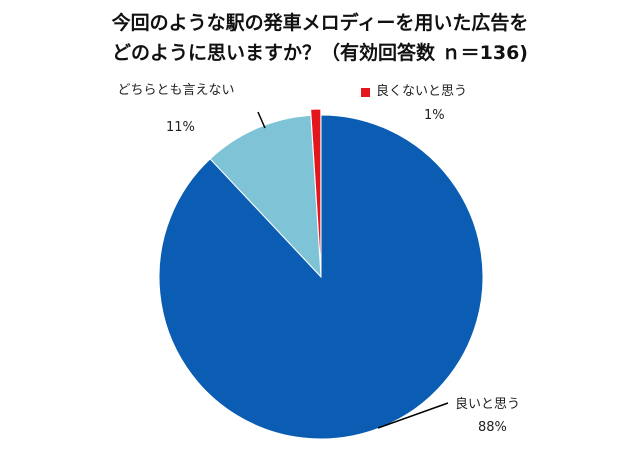  I want to click on slice-label: 良くないと思う, so click(422, 91).